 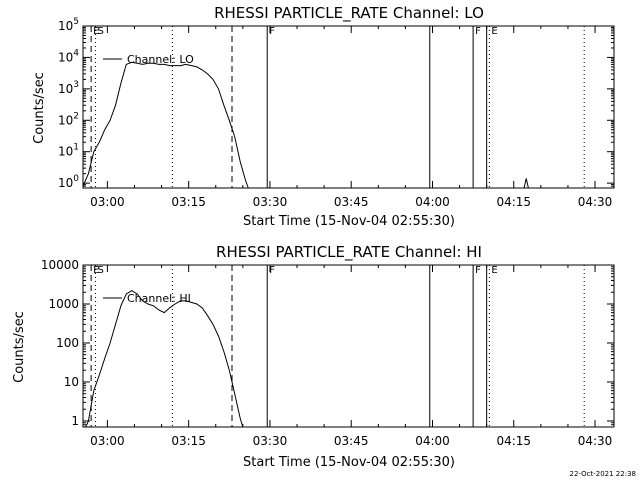 I want to click on y-tick-label: 10, so click(x=71, y=382).